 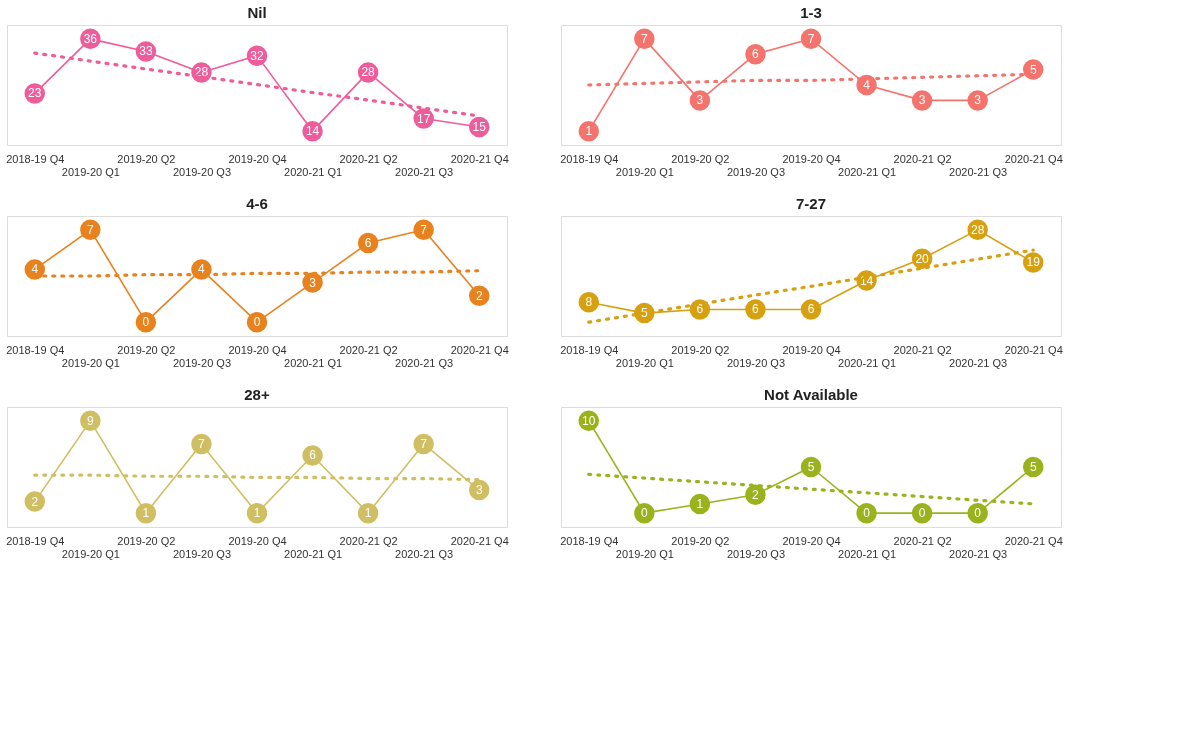 What do you see at coordinates (423, 118) in the screenshot?
I see `data-label: 17` at bounding box center [423, 118].